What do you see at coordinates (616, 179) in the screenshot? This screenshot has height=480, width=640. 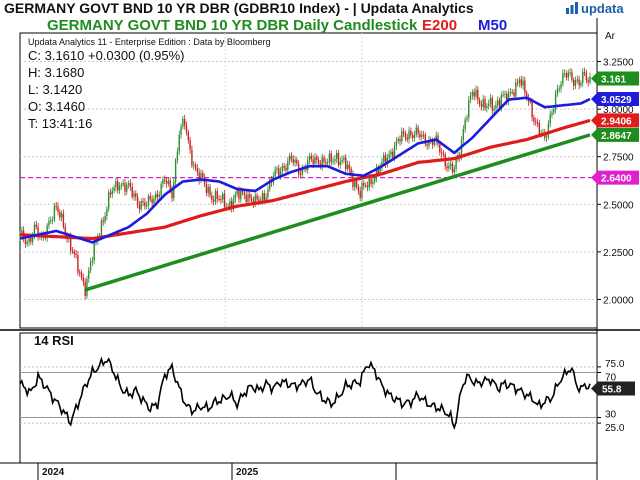 I see `price-tag-label: 2.6400` at bounding box center [616, 179].